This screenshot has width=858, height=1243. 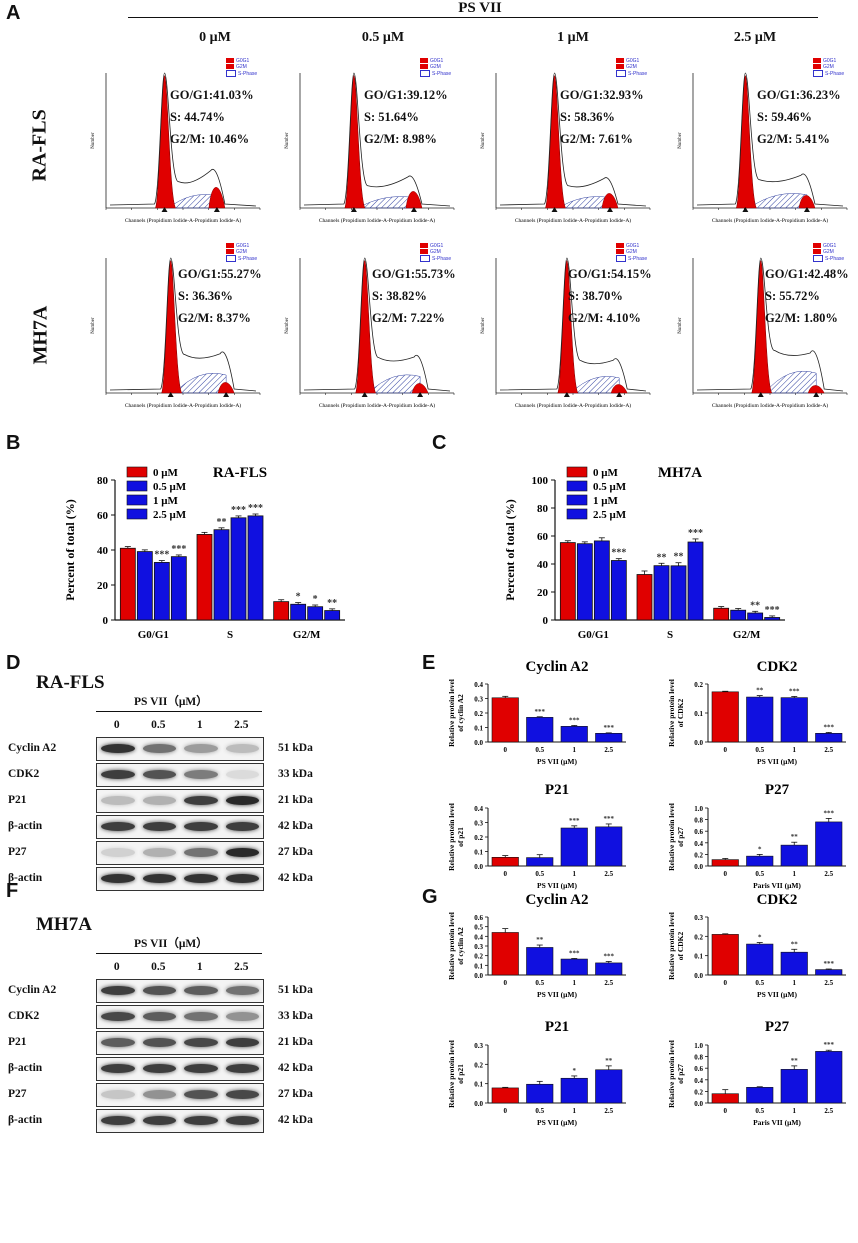 I want to click on treatment-bracket, so click(x=179, y=953).